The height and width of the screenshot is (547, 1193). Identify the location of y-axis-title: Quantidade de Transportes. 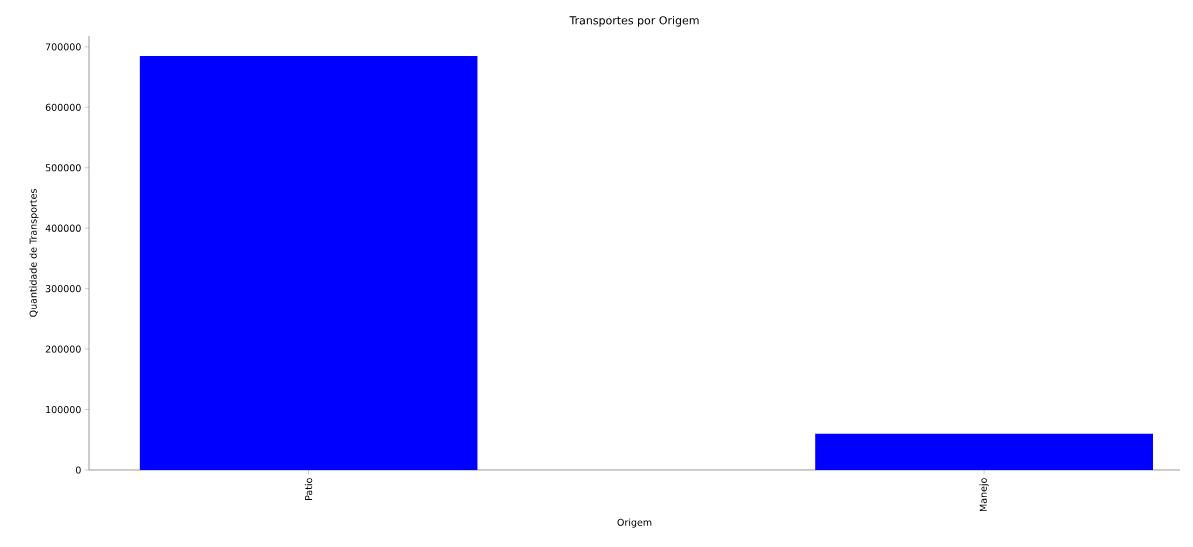
(34, 253).